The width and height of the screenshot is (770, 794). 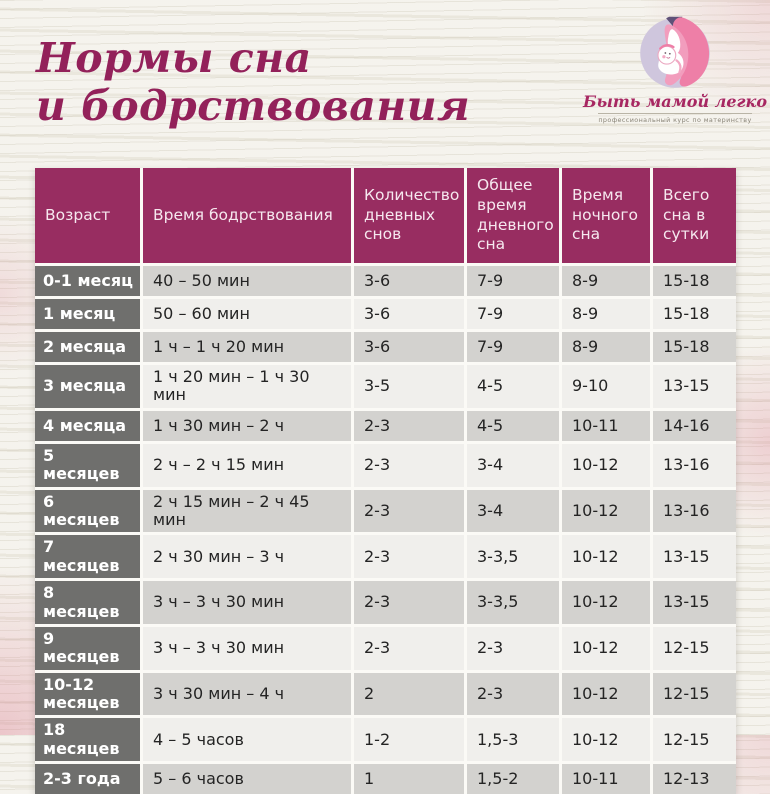 What do you see at coordinates (247, 557) in the screenshot?
I see `value-cell: 2 ч 30 мин – 3 ч` at bounding box center [247, 557].